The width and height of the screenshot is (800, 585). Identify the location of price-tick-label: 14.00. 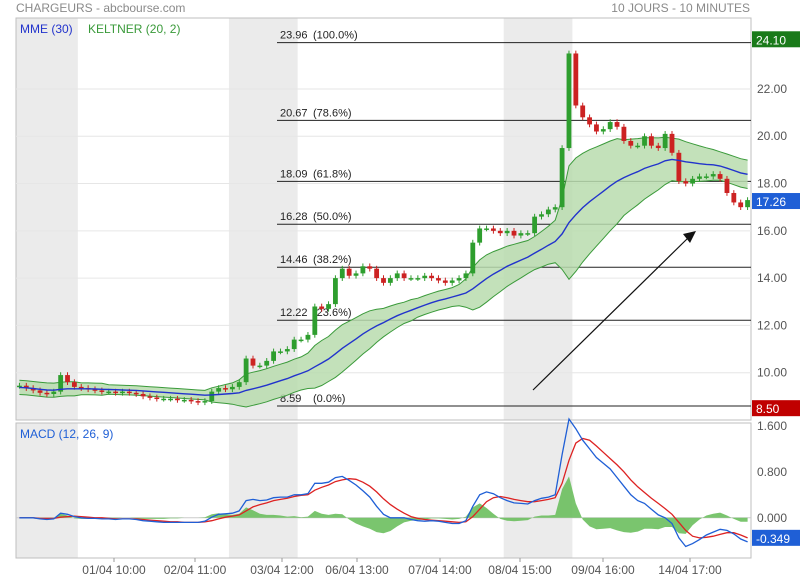
(772, 278).